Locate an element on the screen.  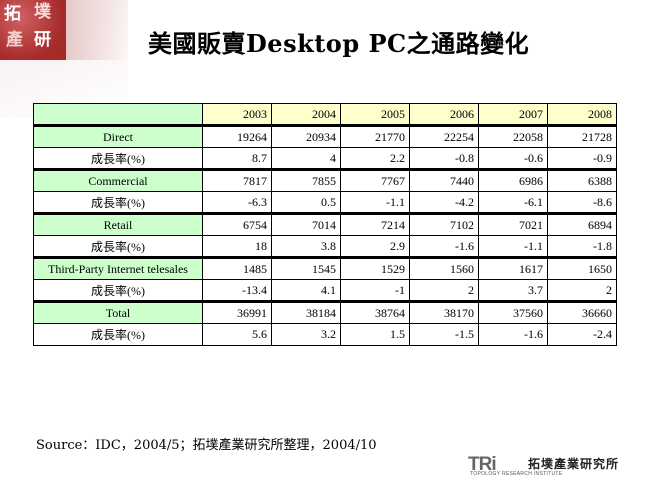
growth-row: 成長率(%) 18 3.8 2.9 -1.6 -1.1 -1.8 is located at coordinates (325, 246).